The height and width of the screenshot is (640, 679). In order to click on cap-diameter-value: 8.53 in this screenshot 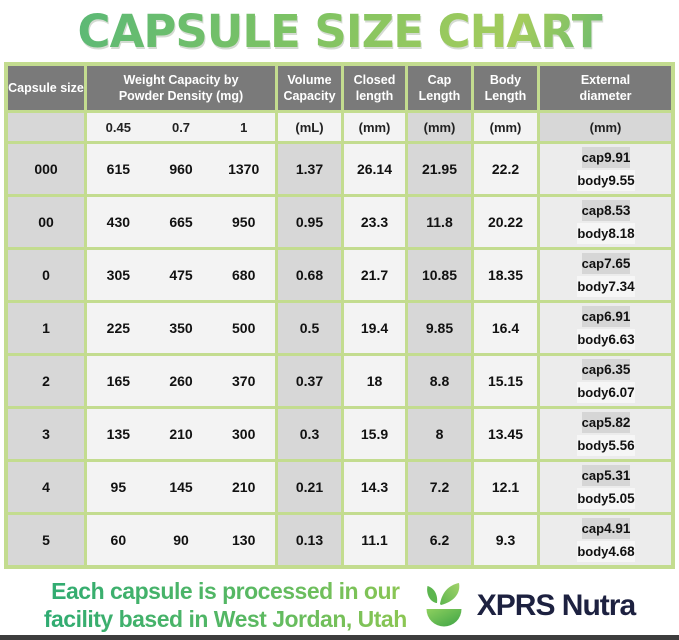, I will do `click(617, 210)`.